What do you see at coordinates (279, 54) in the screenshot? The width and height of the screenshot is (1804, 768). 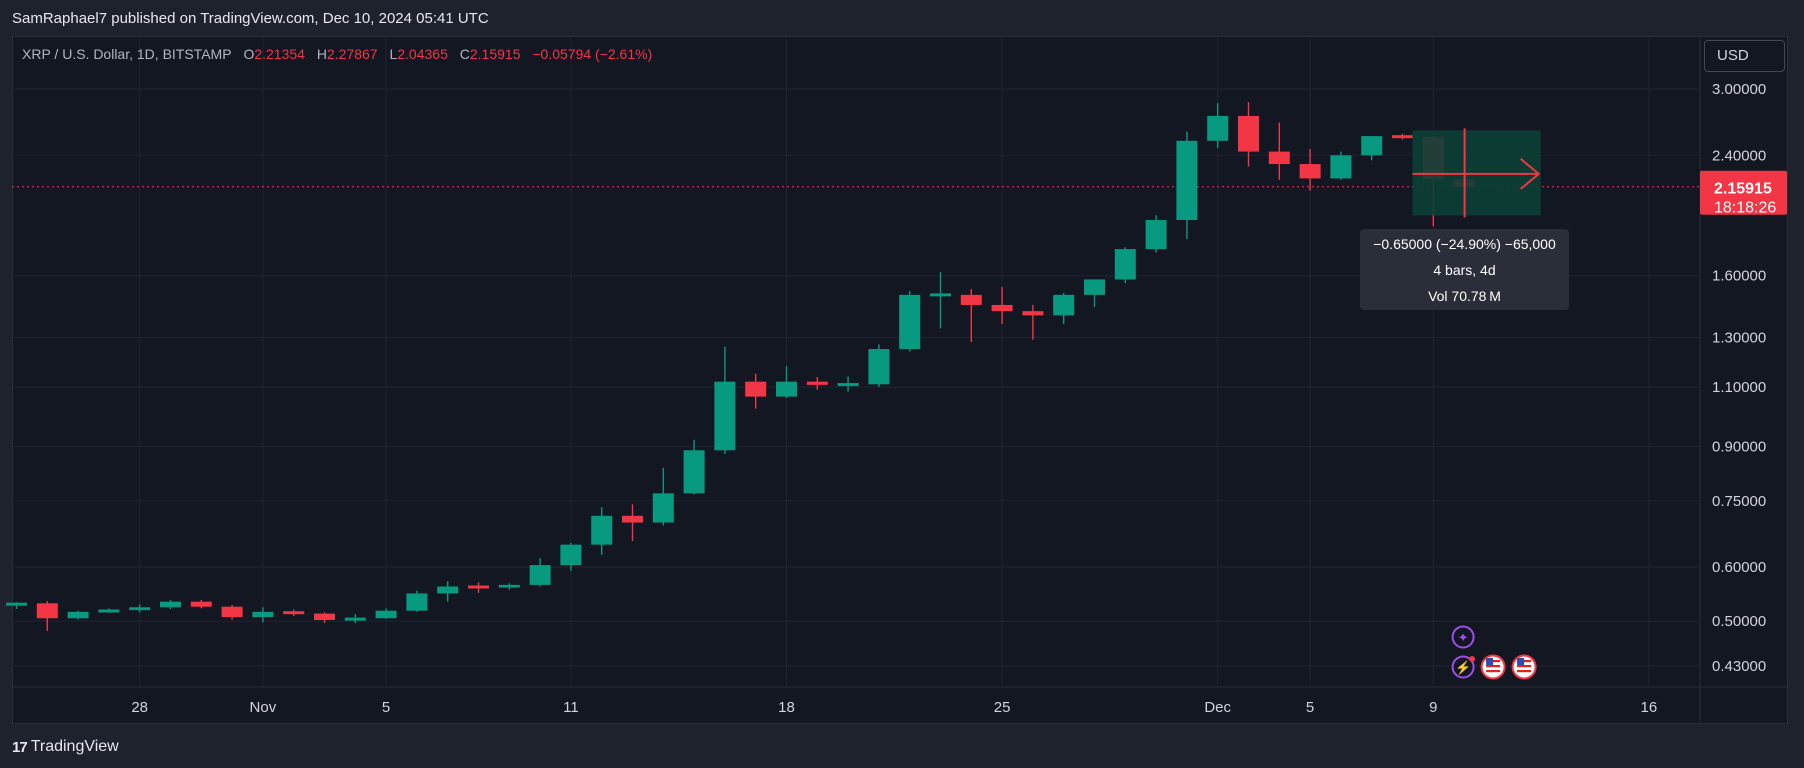 I see `open-value: 2.21354` at bounding box center [279, 54].